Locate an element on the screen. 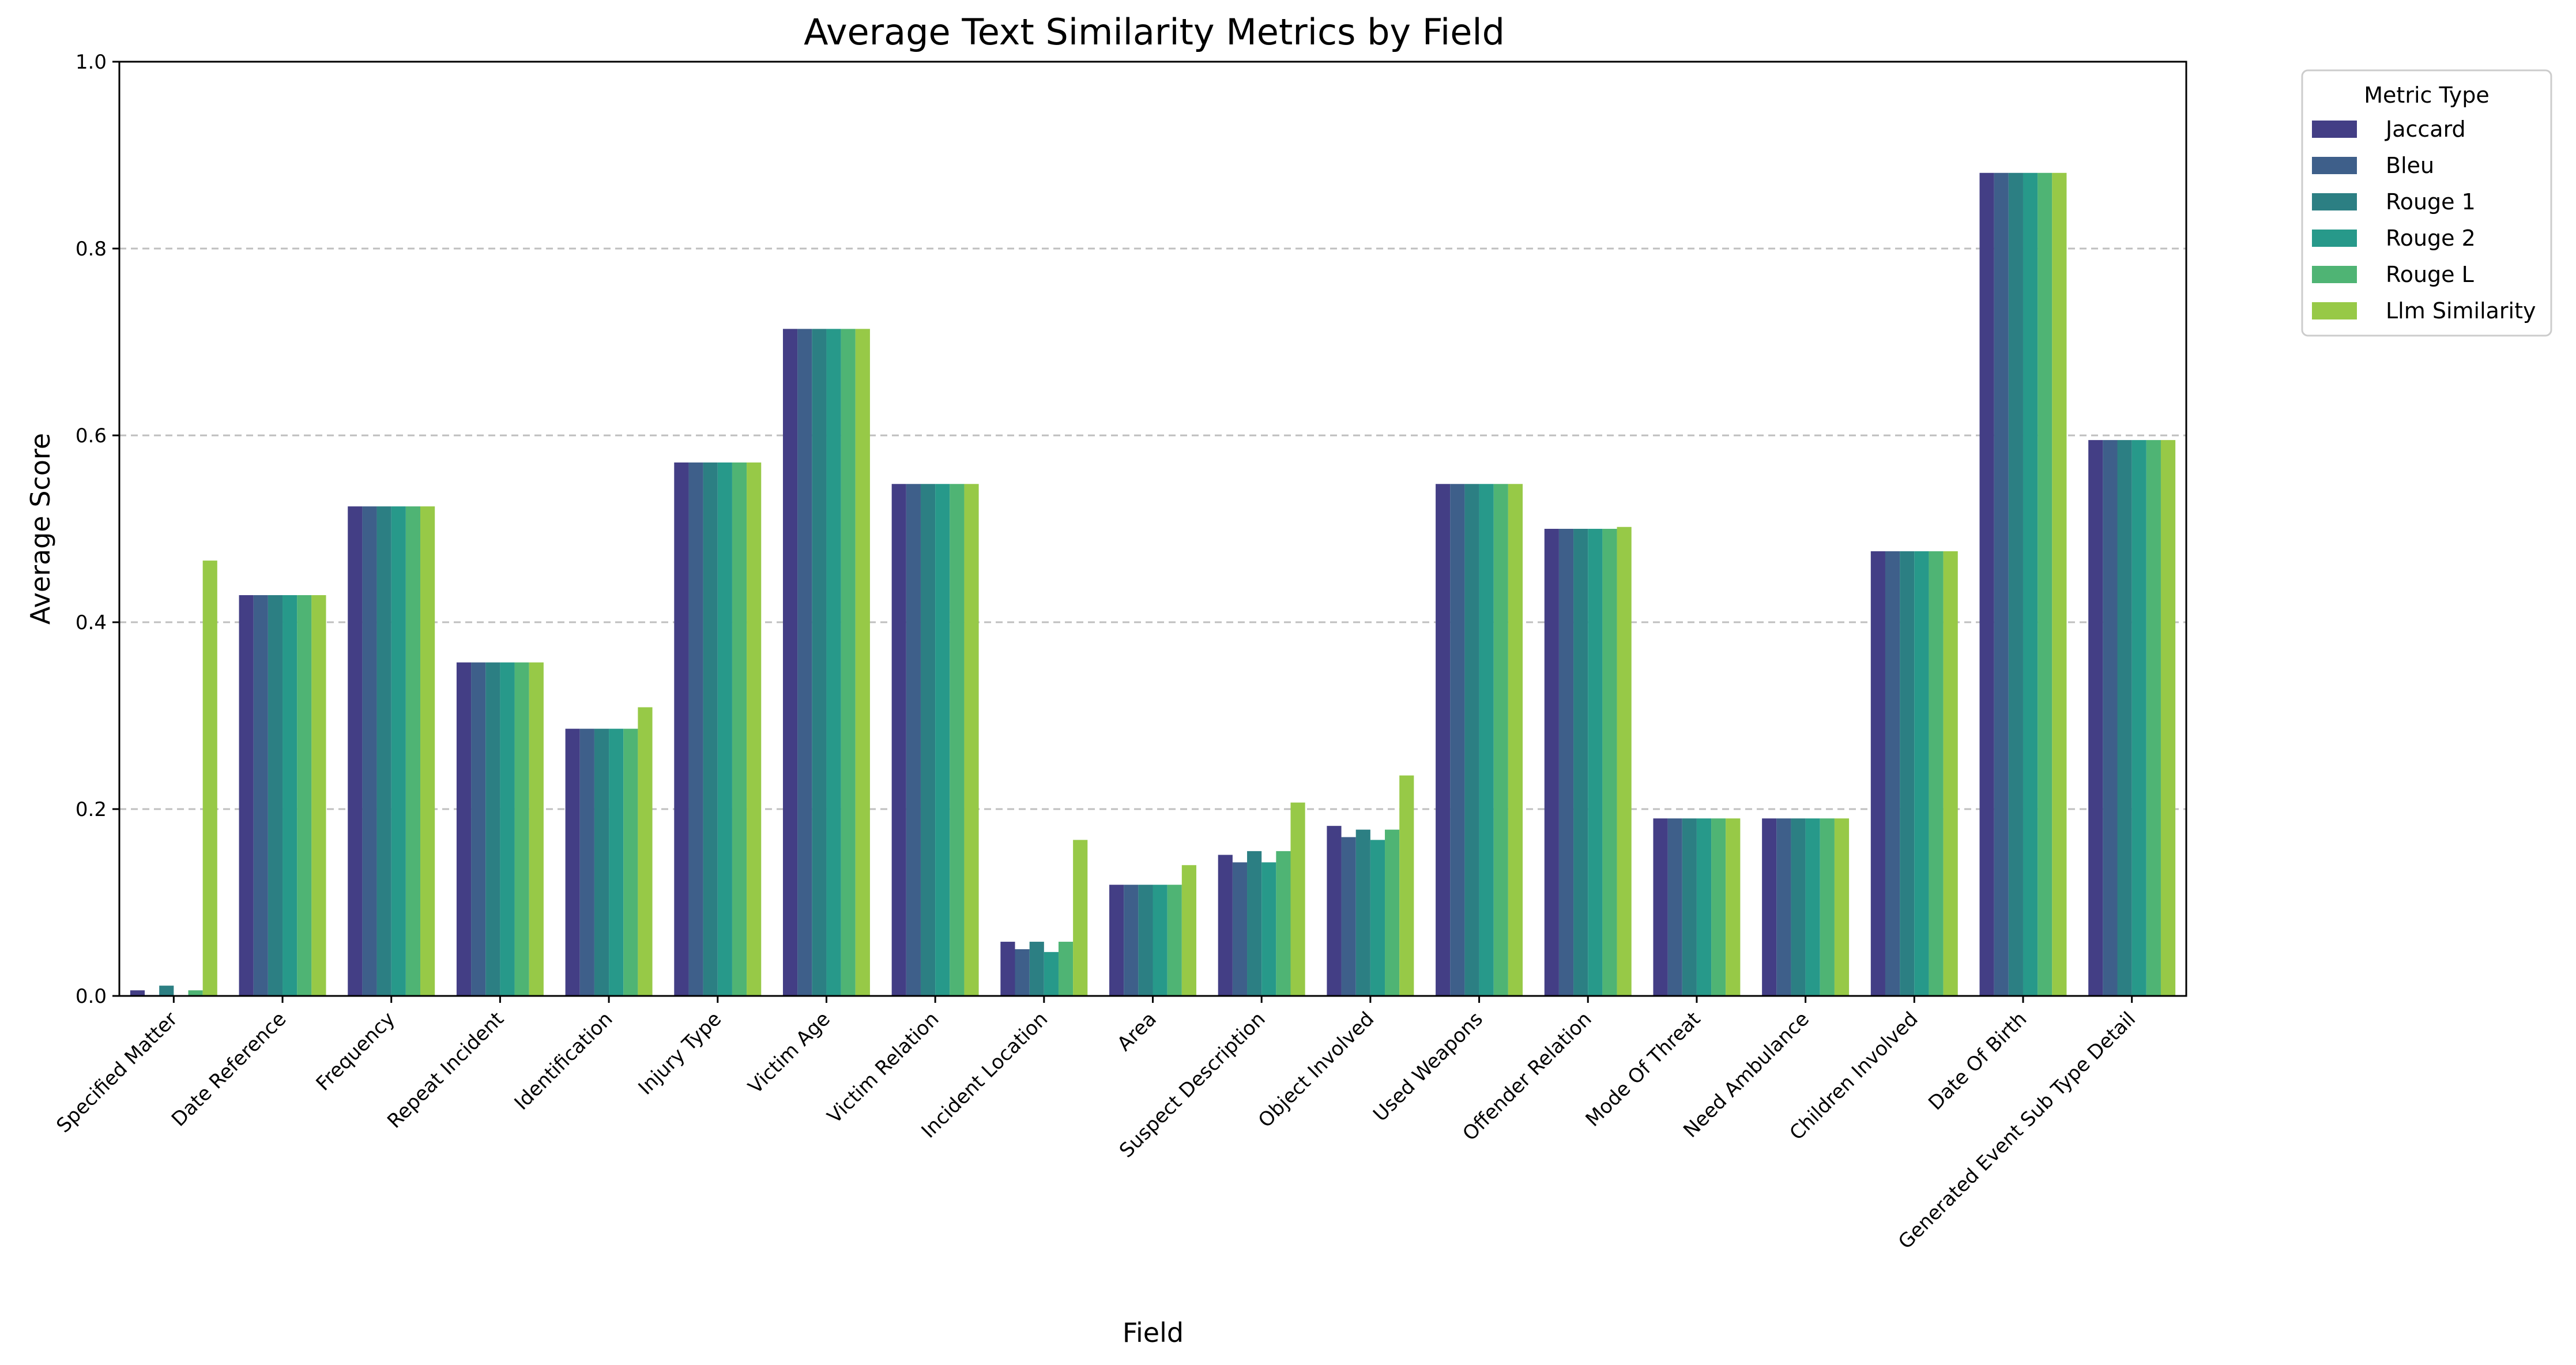  legend-label: Rouge 1 is located at coordinates (2431, 202).